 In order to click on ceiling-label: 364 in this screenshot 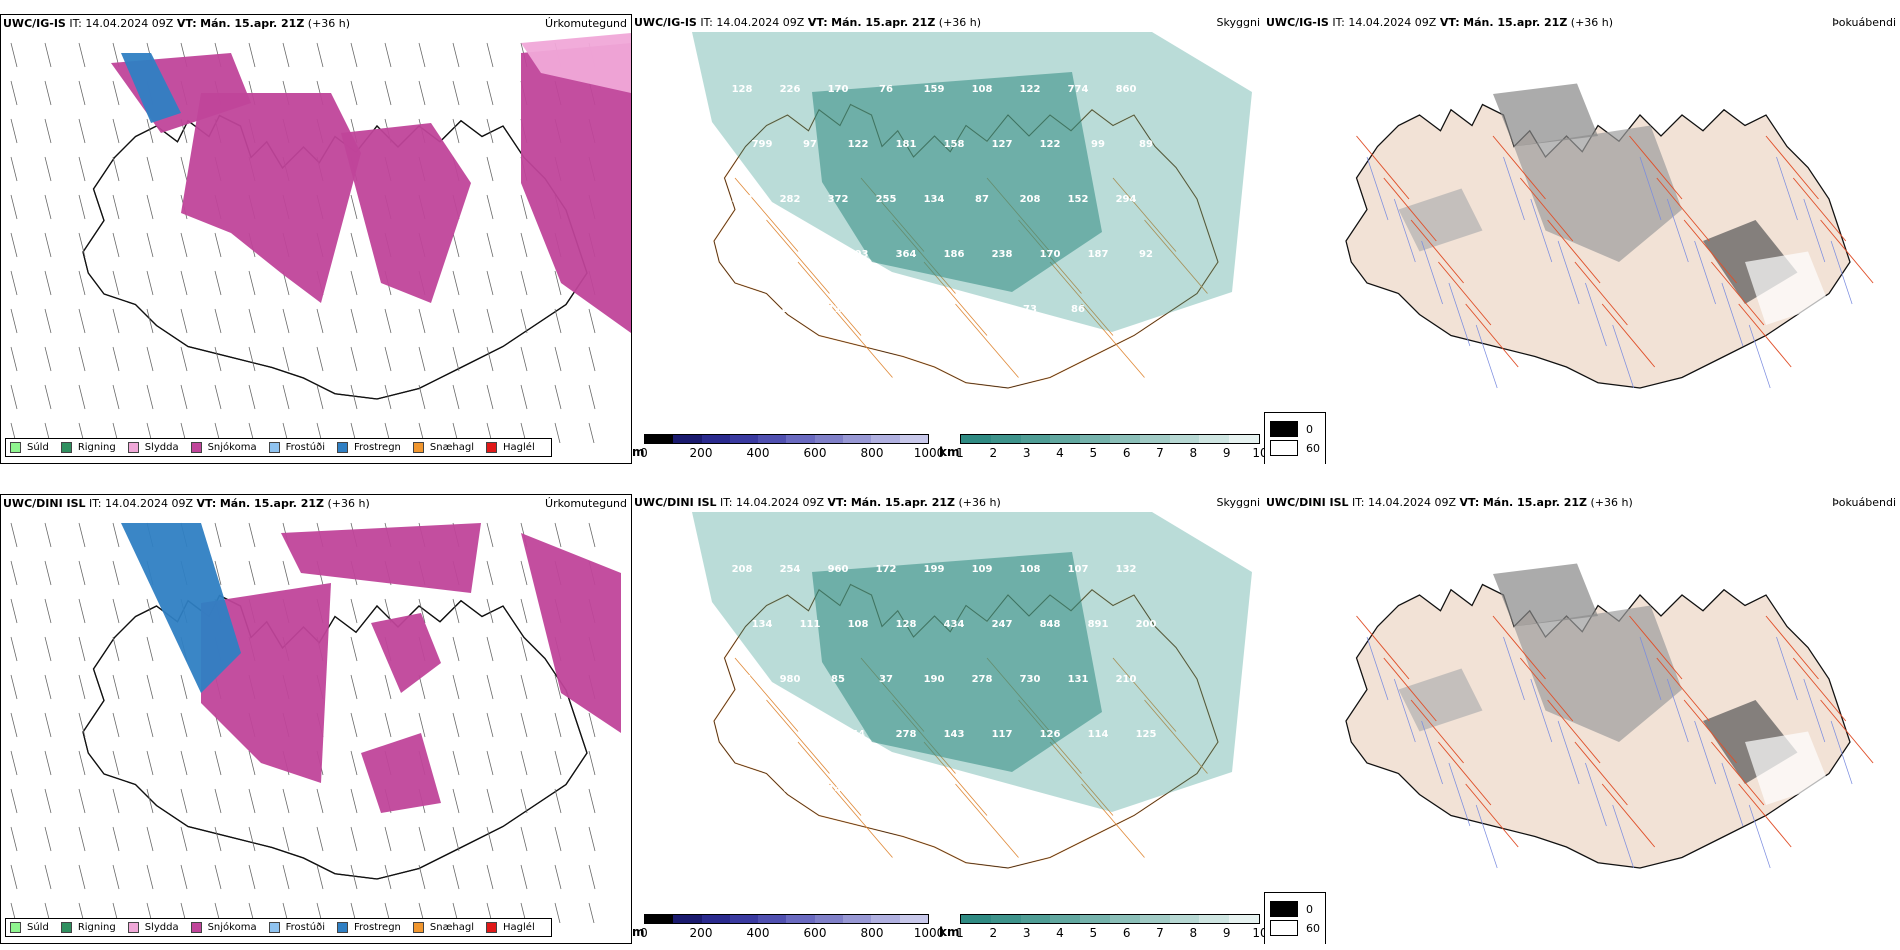, I will do `click(906, 254)`.